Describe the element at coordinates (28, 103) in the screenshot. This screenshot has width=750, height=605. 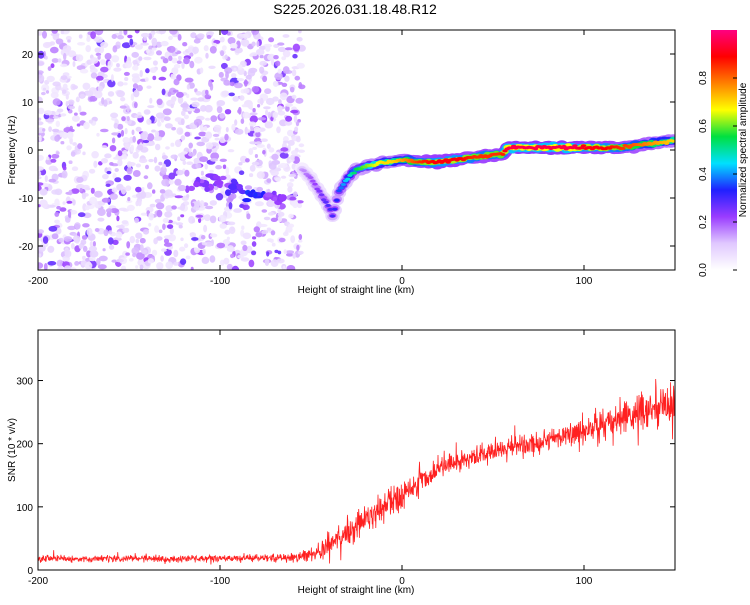
I see `y-tick-label: 10` at that location.